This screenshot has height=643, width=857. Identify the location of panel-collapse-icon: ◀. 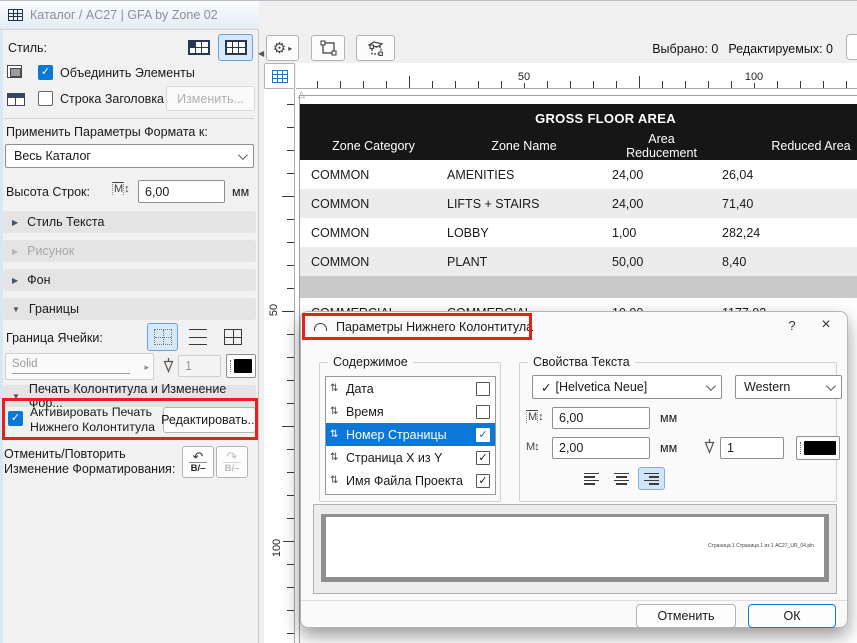
(261, 53).